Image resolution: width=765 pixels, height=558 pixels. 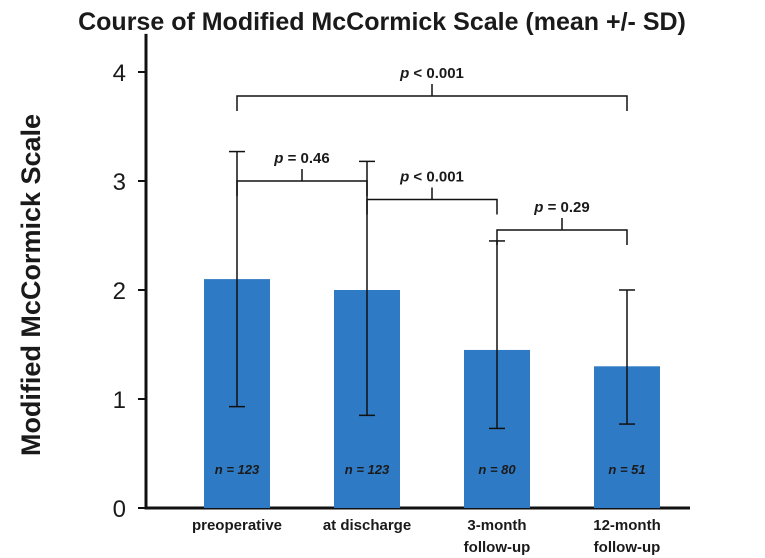 What do you see at coordinates (561, 207) in the screenshot?
I see `p-value-label: p = 0.29` at bounding box center [561, 207].